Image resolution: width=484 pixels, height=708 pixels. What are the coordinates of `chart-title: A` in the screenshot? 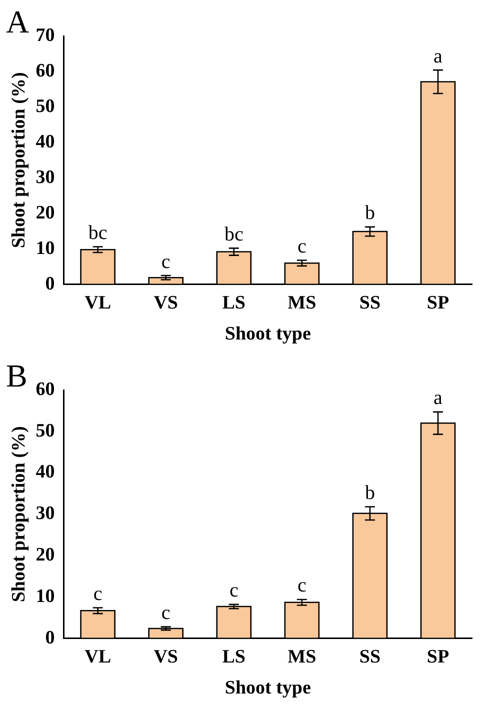 It's located at (18, 21).